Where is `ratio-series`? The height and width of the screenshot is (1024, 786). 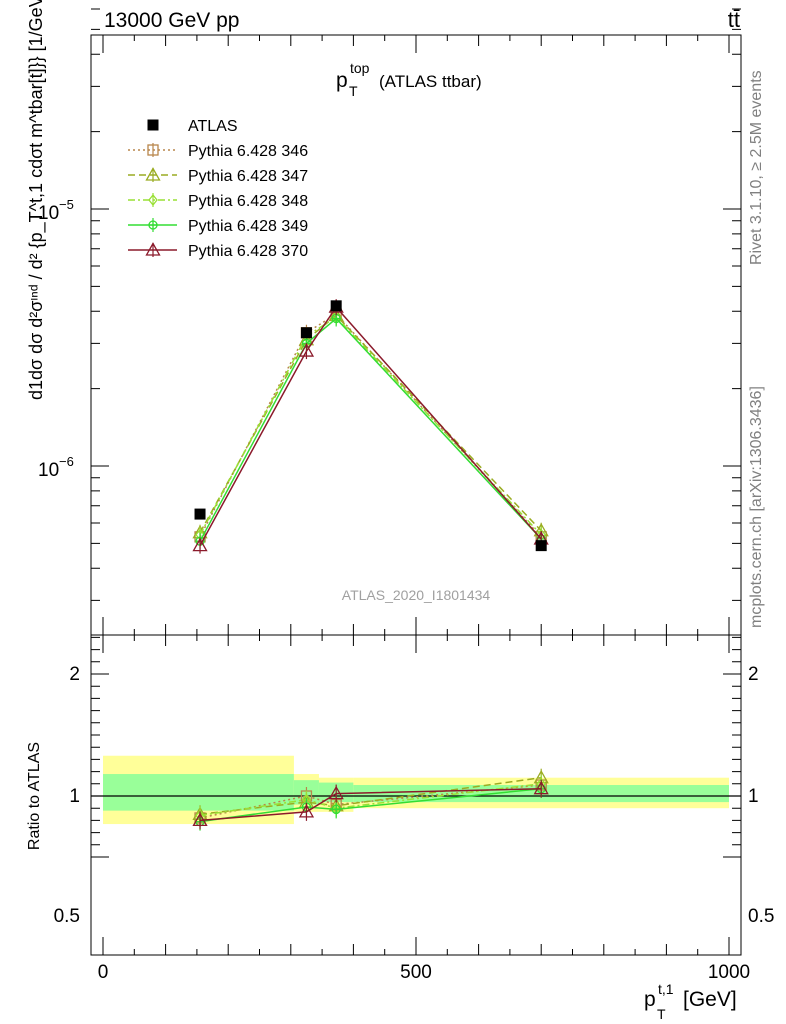
ratio-series is located at coordinates (370, 799).